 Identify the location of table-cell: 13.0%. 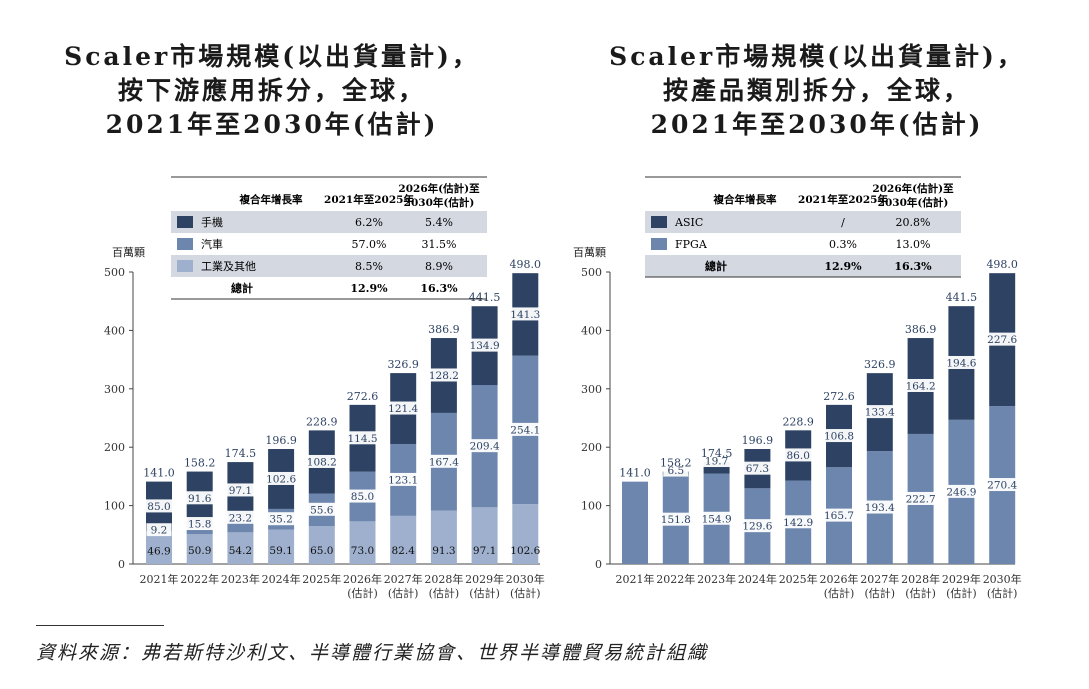
(913, 244).